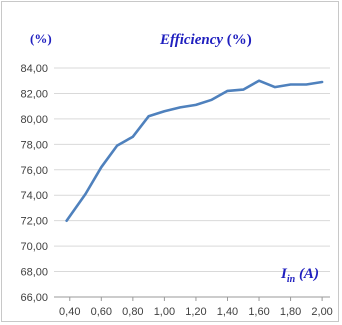  What do you see at coordinates (34, 273) in the screenshot?
I see `y-tick-label: 68,00` at bounding box center [34, 273].